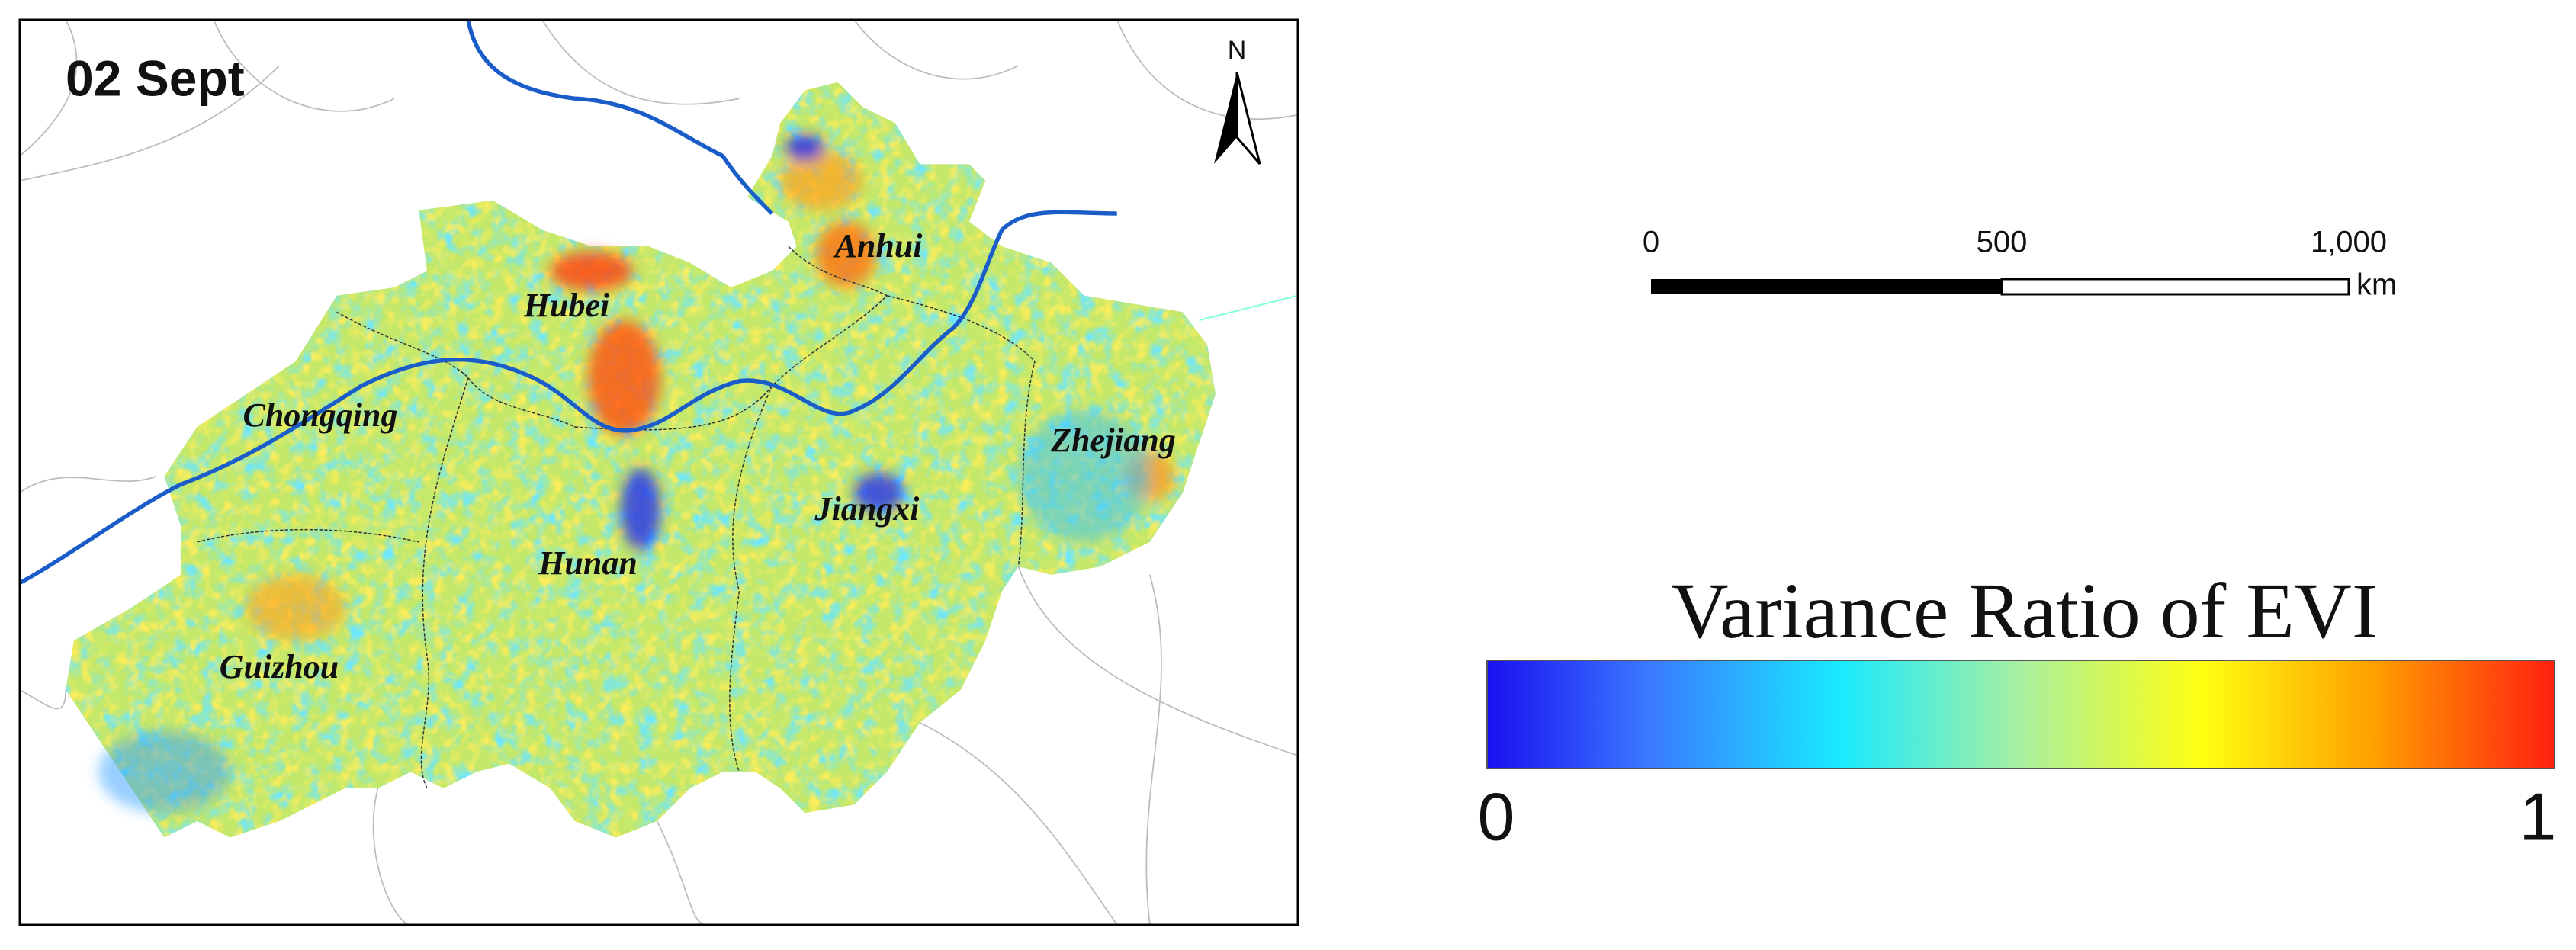 The height and width of the screenshot is (950, 2576). I want to click on province-label: Zhejiang, so click(1113, 440).